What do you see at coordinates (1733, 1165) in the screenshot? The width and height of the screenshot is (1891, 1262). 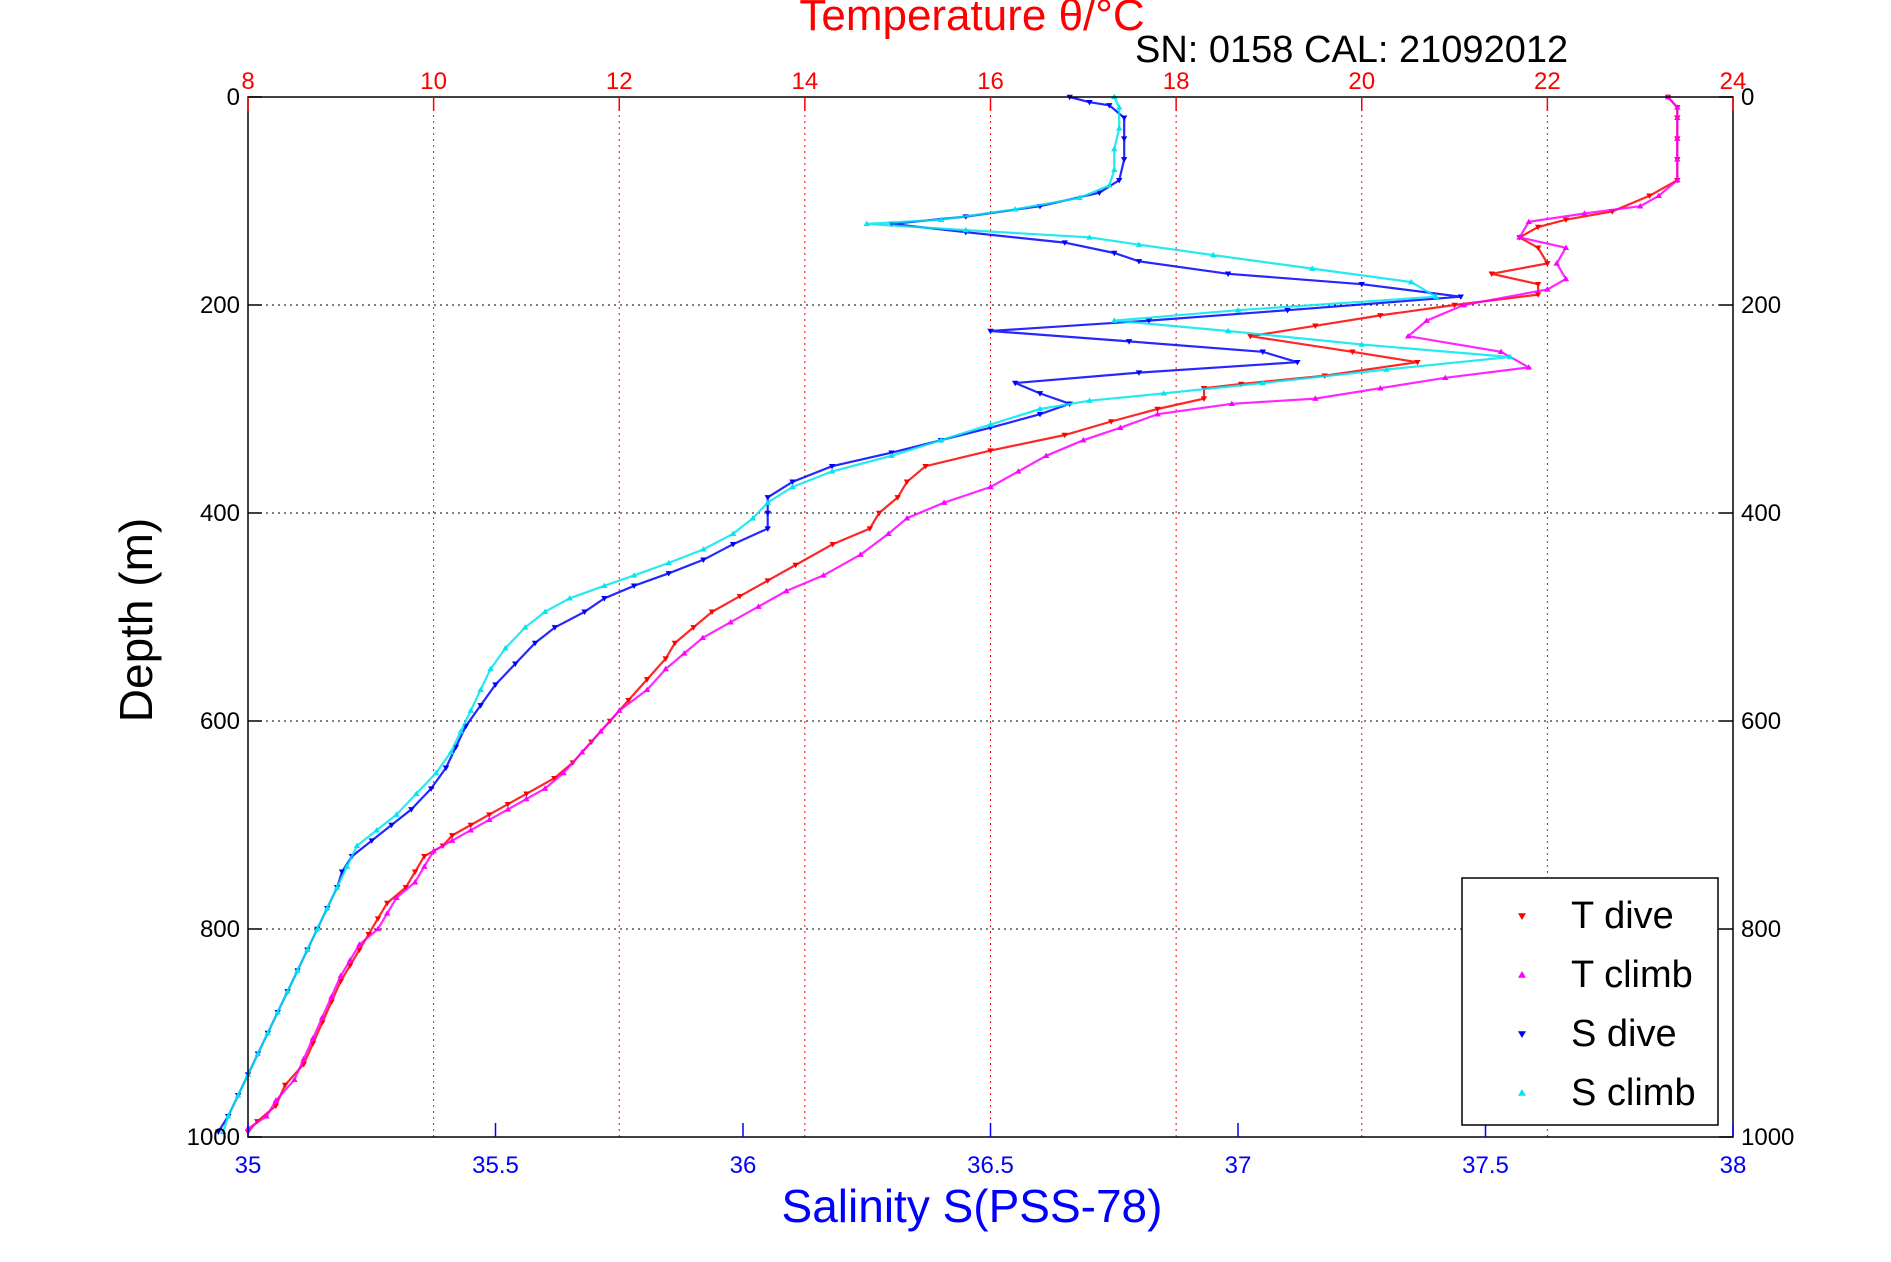 I see `tick-label-salinity: 38` at bounding box center [1733, 1165].